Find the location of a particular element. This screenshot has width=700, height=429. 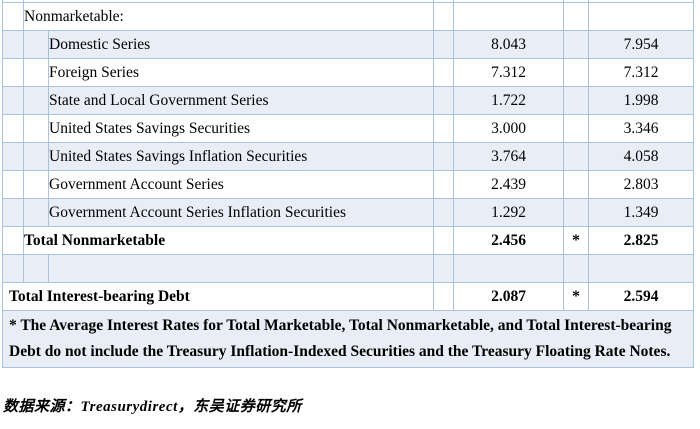

rate-cell-1: 3.000 is located at coordinates (508, 128).